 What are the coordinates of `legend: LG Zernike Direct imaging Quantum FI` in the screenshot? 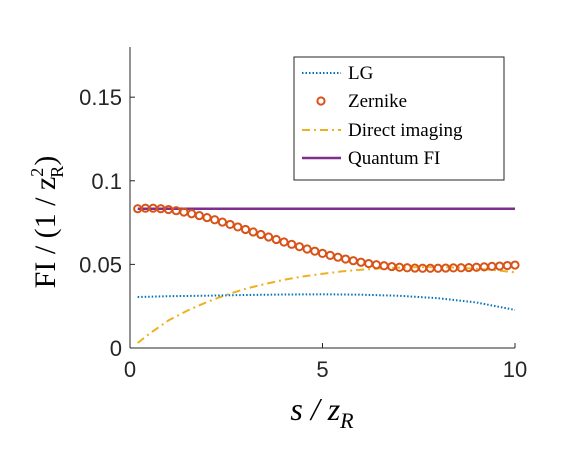 It's located at (399, 118).